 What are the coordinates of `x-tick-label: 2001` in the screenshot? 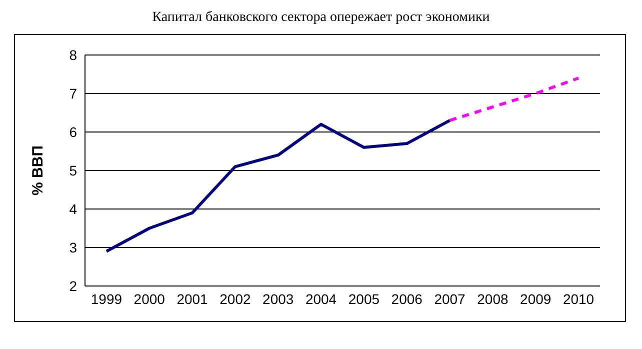 It's located at (192, 298).